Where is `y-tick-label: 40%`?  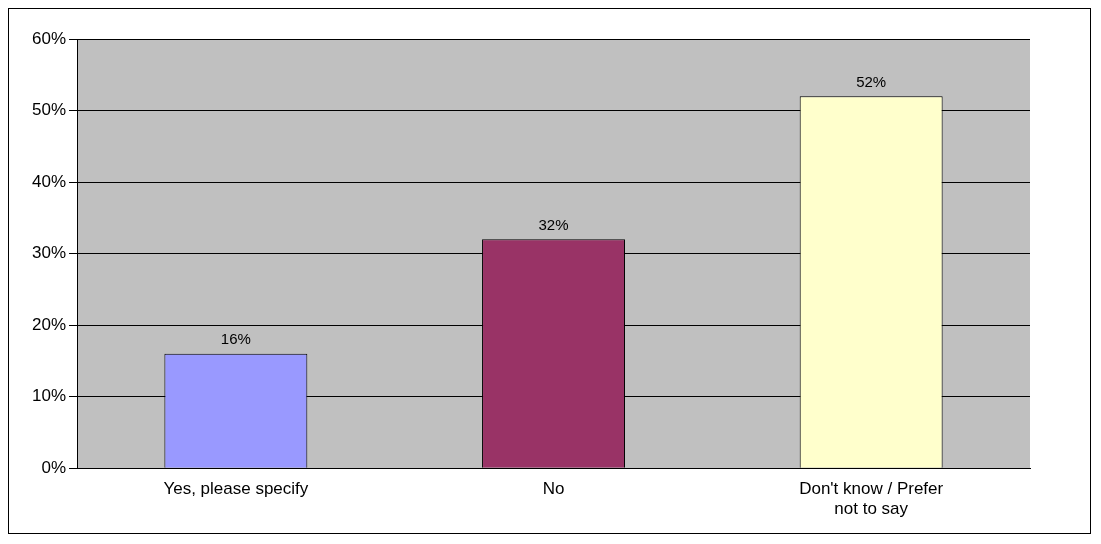 y-tick-label: 40% is located at coordinates (49, 181).